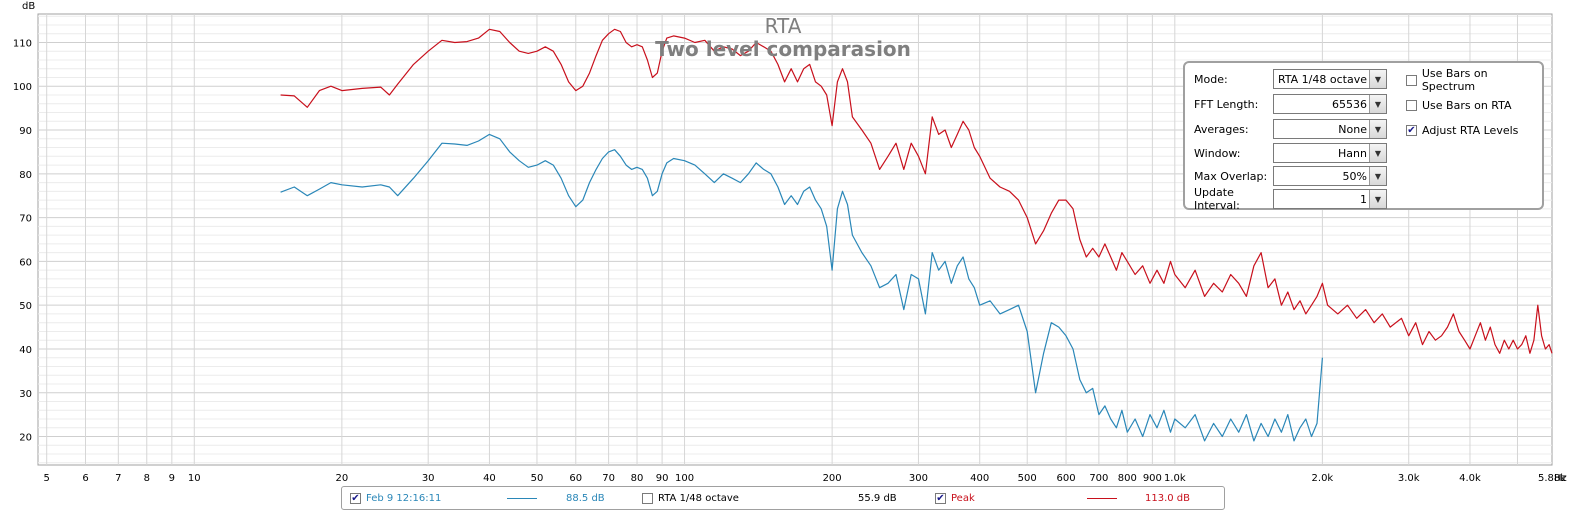  What do you see at coordinates (1409, 478) in the screenshot?
I see `x-tick-label: 3.0k` at bounding box center [1409, 478].